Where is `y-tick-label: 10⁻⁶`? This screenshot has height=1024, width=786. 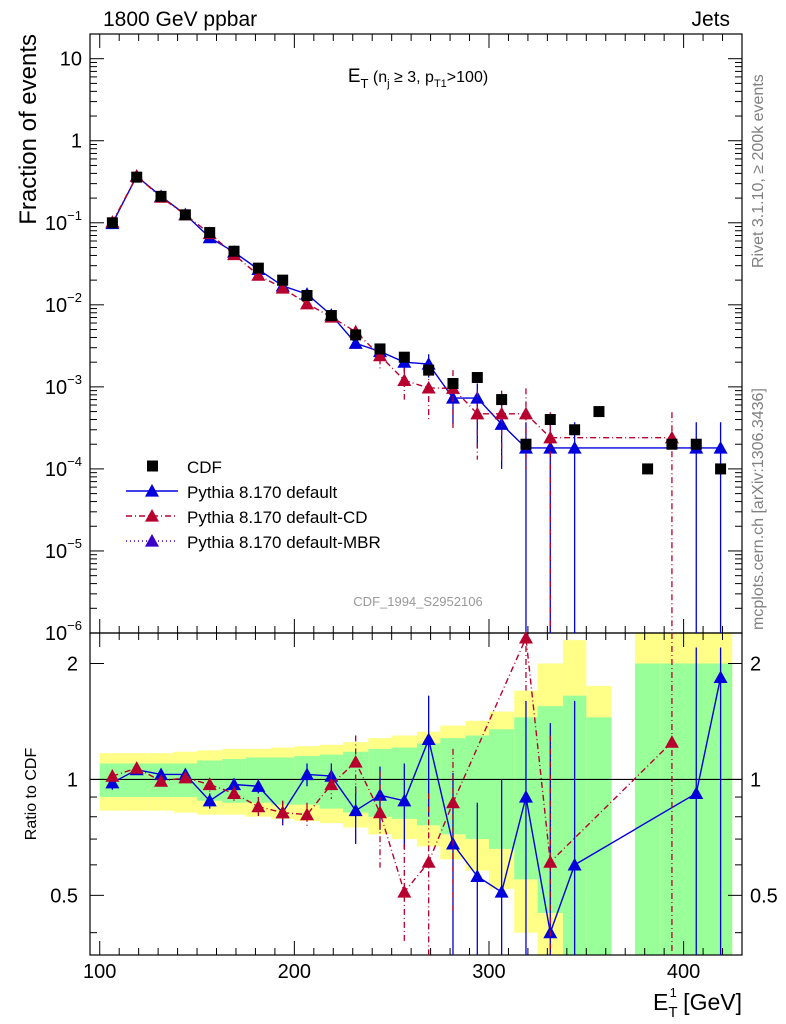 y-tick-label: 10⁻⁶ is located at coordinates (63, 631).